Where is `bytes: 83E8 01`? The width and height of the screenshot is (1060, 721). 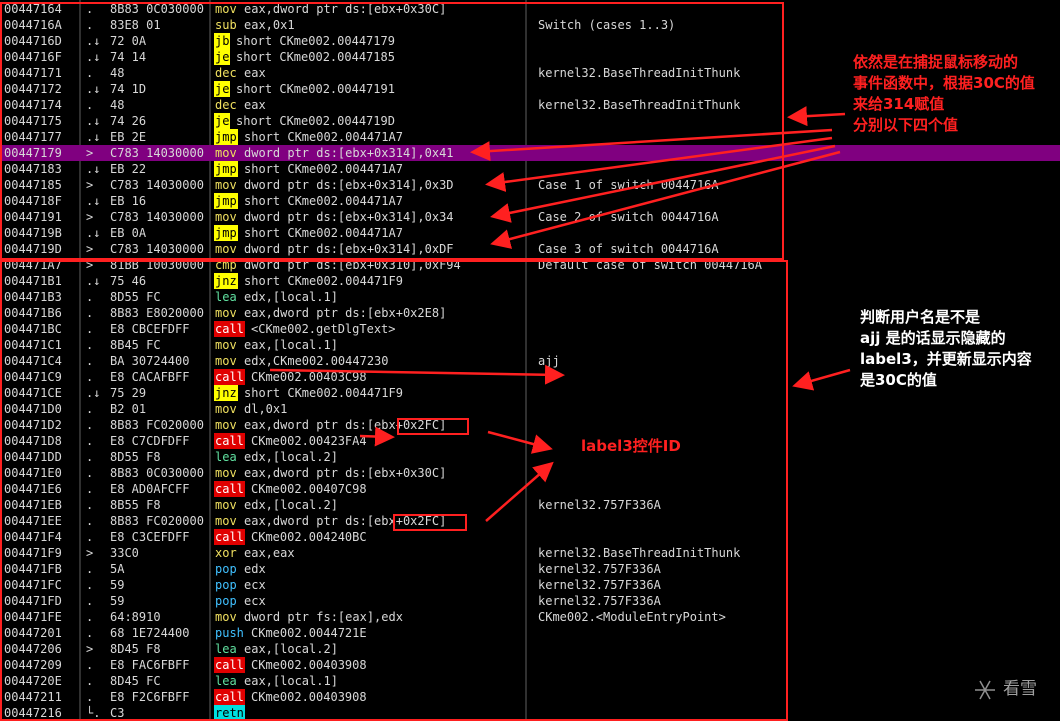 bytes: 83E8 01 is located at coordinates (135, 25).